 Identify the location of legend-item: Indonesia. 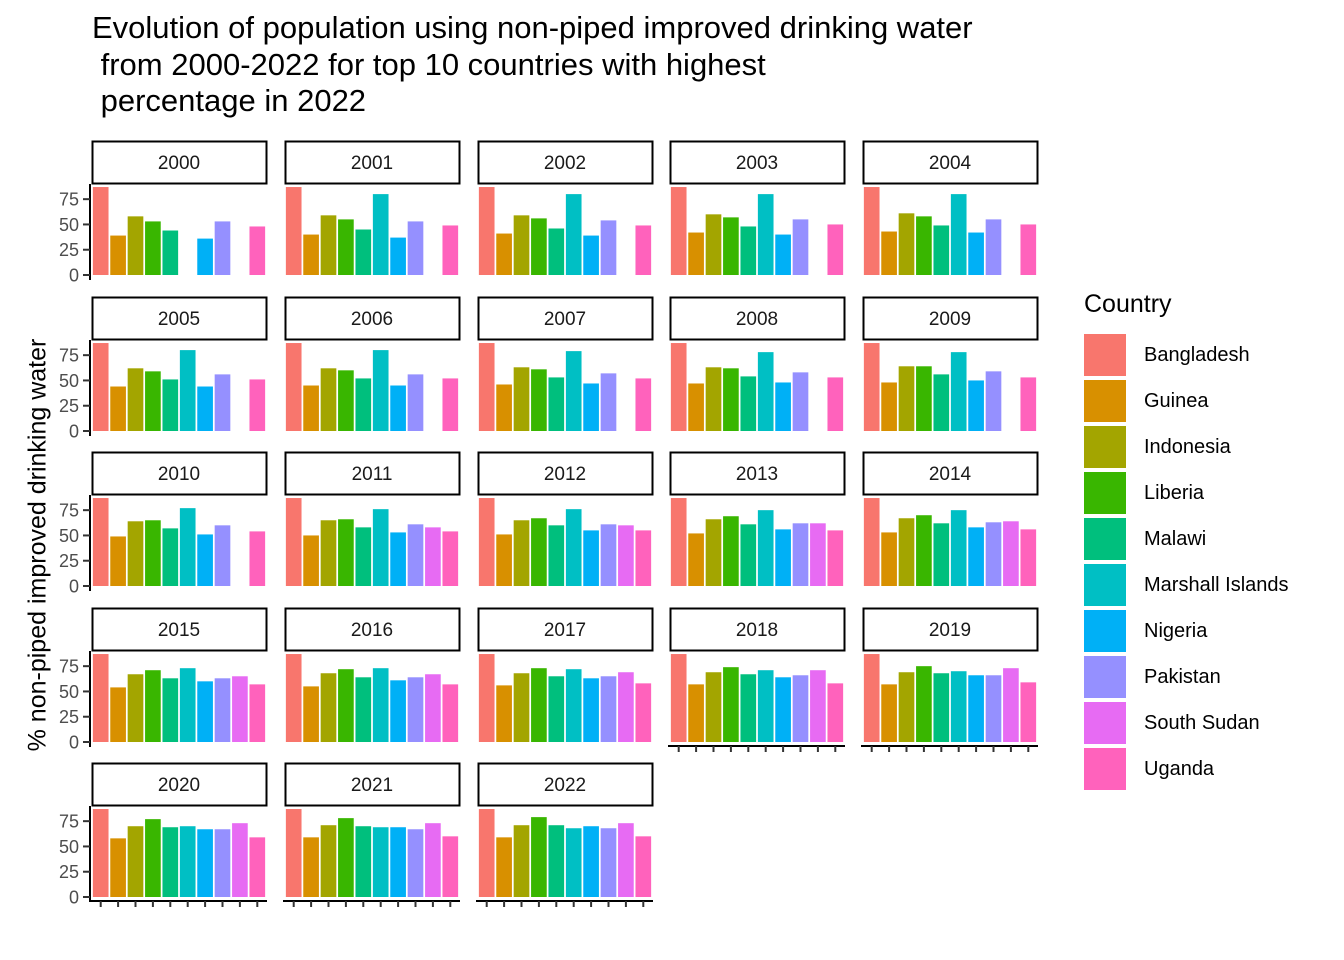
(1186, 447).